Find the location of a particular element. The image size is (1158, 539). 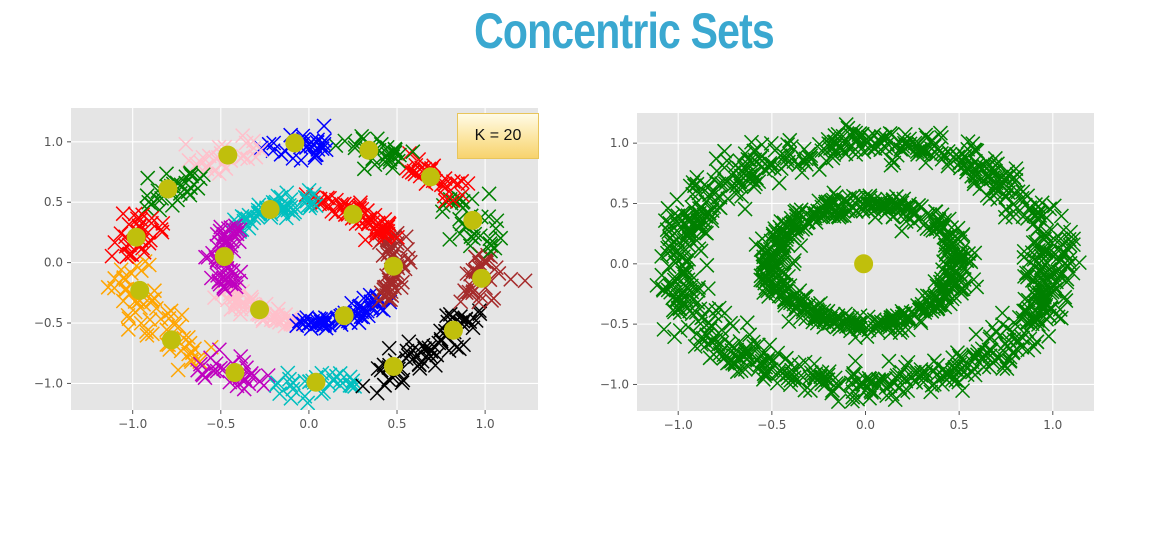

x-tick-label: −0.5 is located at coordinates (771, 425).